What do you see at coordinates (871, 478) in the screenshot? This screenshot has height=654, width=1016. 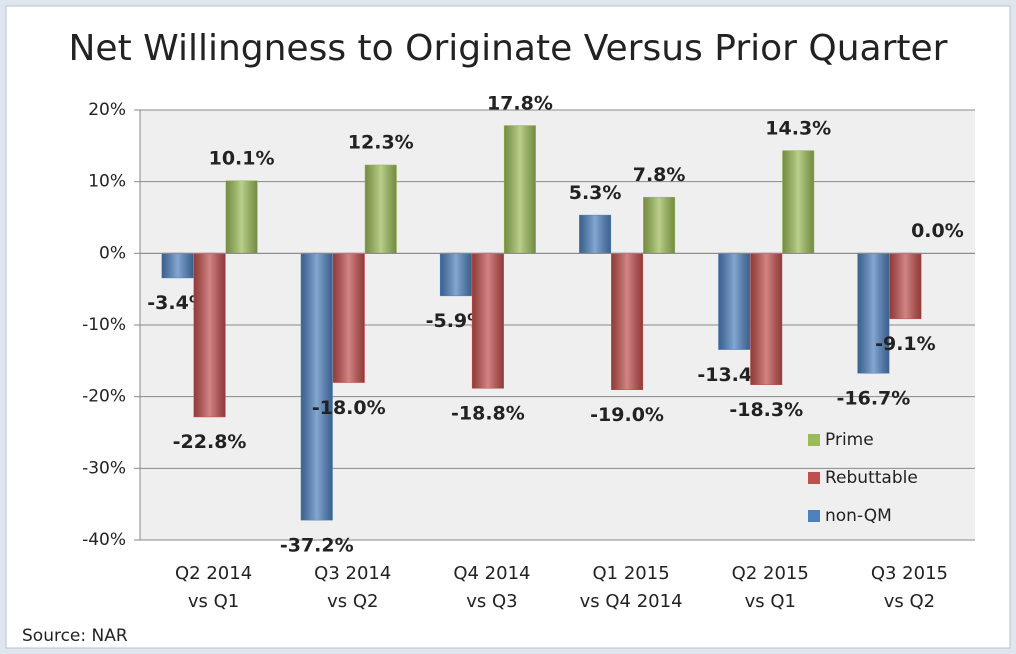 I see `legend-label: Rebuttable` at bounding box center [871, 478].